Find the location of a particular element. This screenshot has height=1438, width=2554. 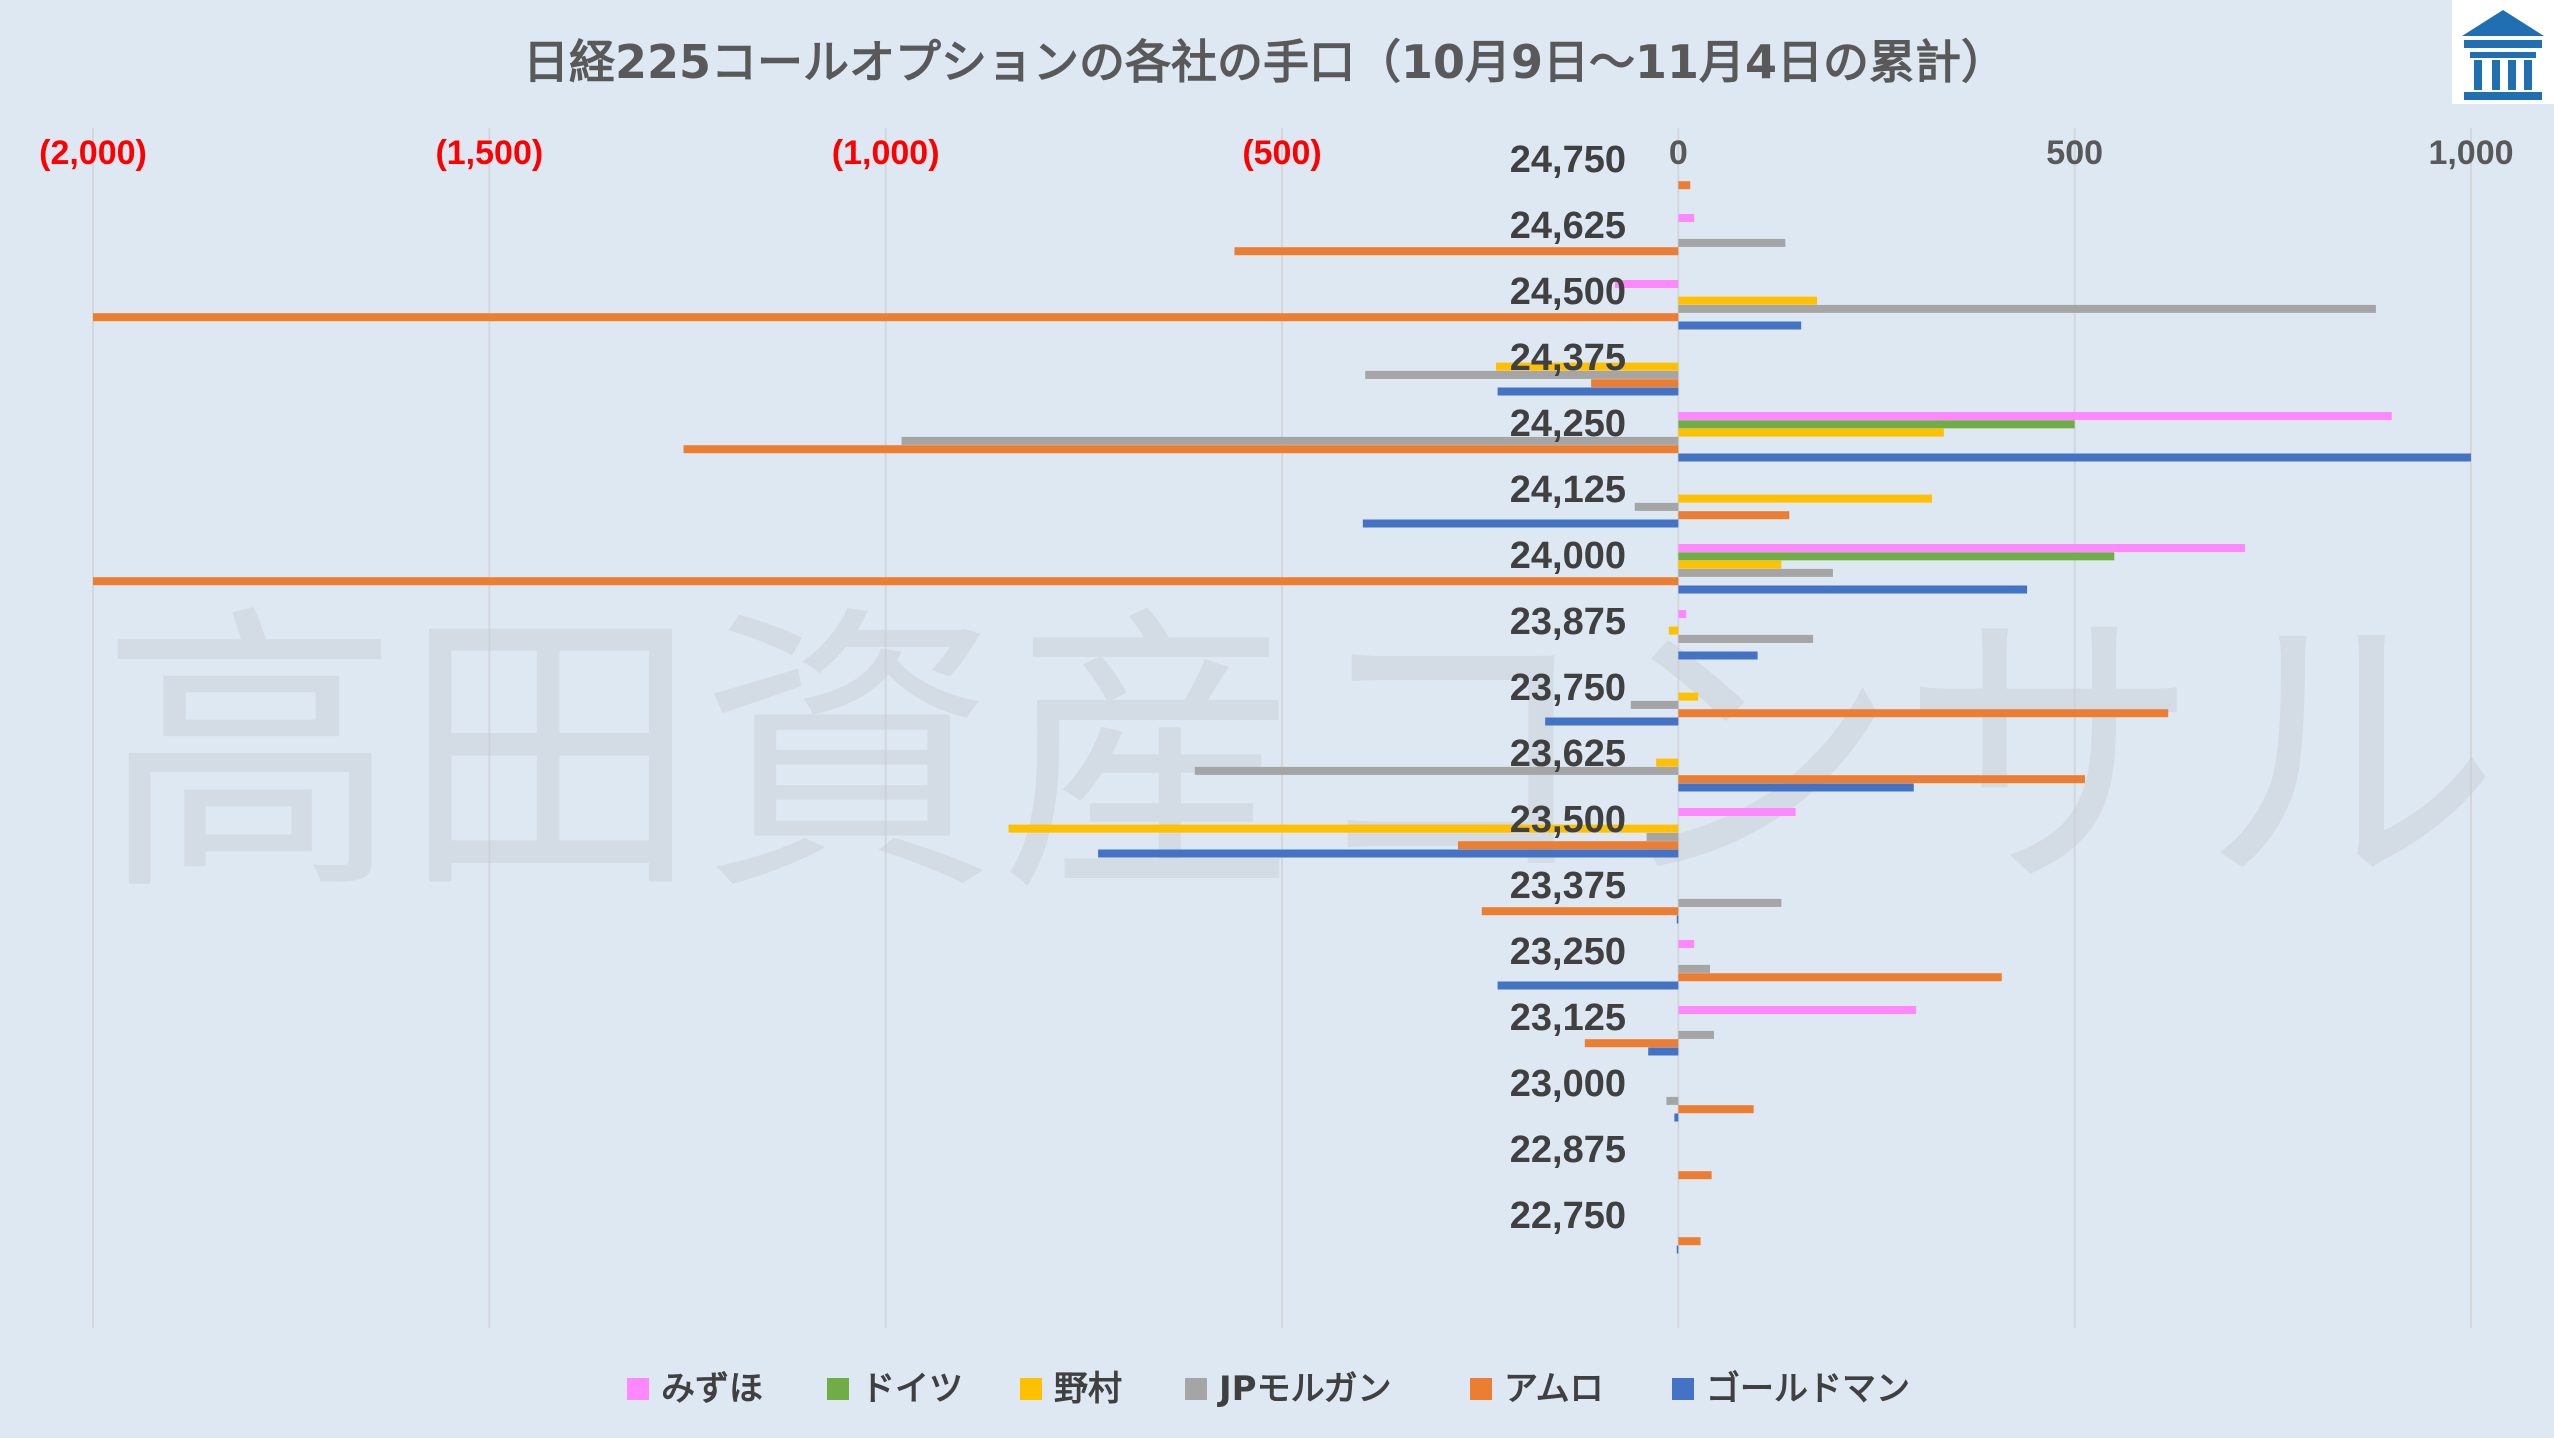

legend-label: みずほ is located at coordinates (712, 1389).